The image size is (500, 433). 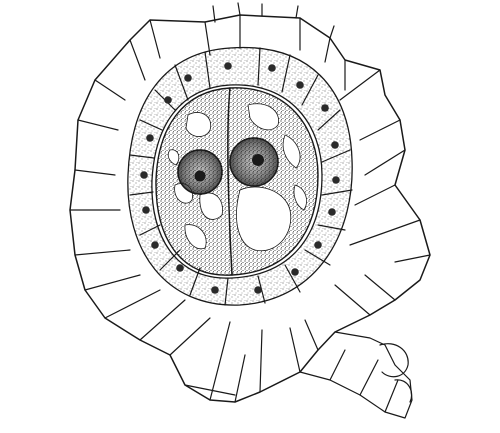 I want to click on lower-lobe-cells, so click(x=356, y=375).